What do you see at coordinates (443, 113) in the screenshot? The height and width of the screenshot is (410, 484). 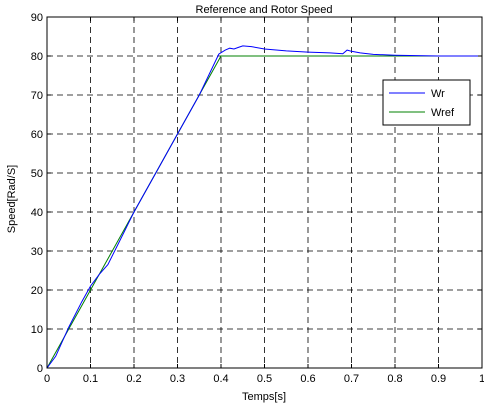 I see `legend-label-wref: Wref` at bounding box center [443, 113].